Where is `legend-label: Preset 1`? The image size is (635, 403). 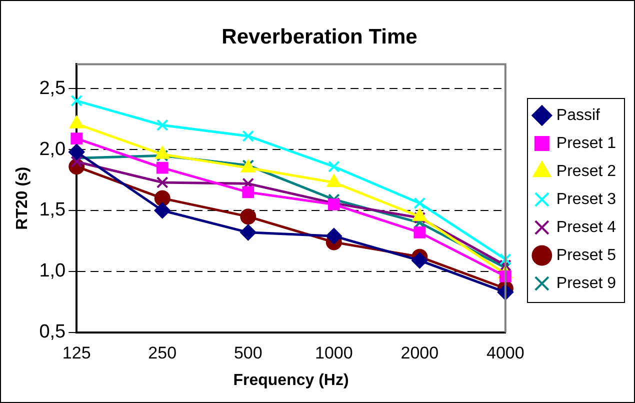 legend-label: Preset 1 is located at coordinates (586, 143).